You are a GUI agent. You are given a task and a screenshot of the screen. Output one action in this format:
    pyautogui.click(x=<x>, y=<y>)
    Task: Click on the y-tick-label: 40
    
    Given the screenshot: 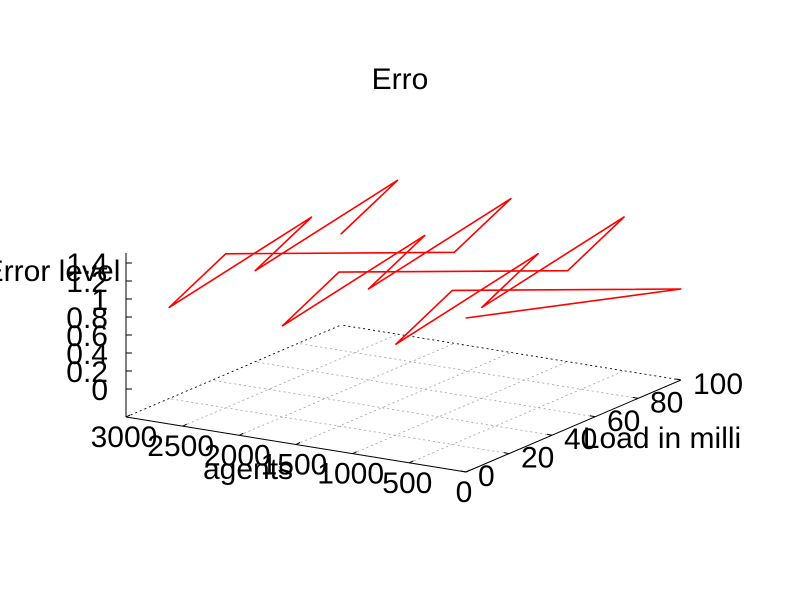 What is the action you would take?
    pyautogui.click(x=580, y=439)
    